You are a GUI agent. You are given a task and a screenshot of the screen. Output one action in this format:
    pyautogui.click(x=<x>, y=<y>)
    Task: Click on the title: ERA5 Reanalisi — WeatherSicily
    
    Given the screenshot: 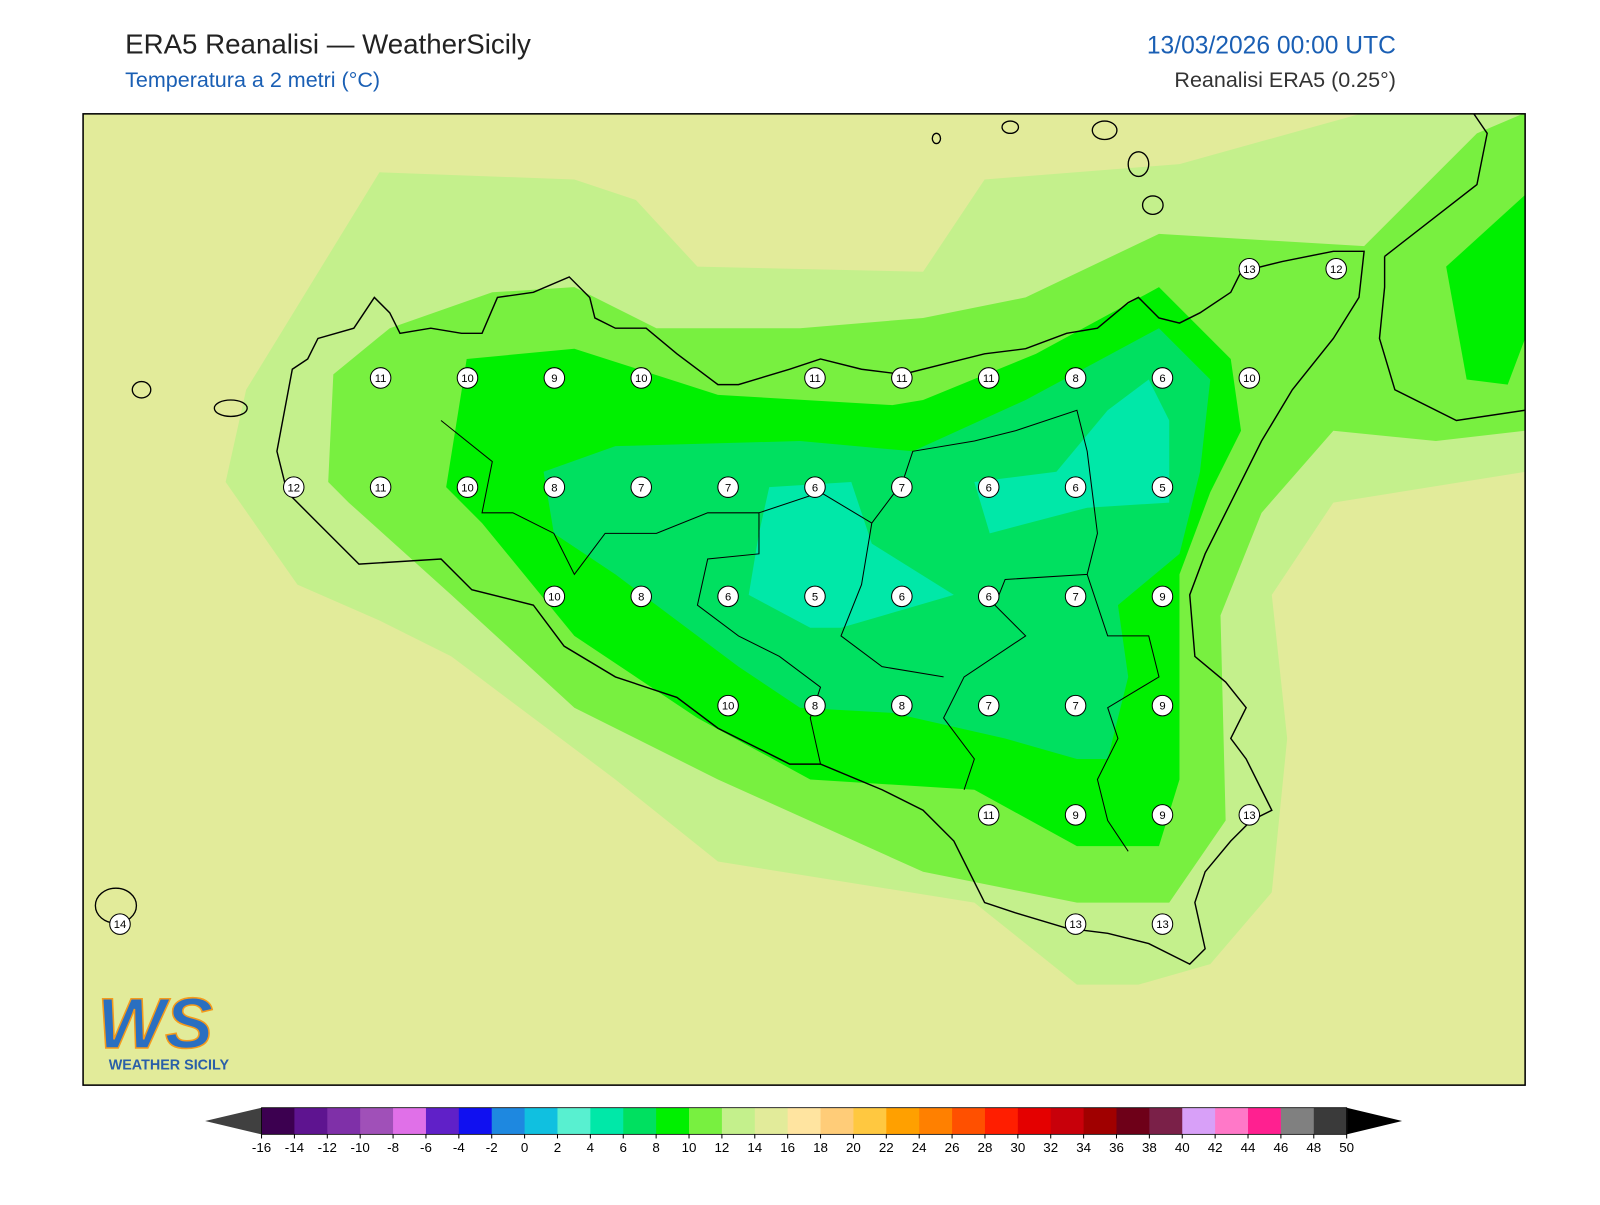 What is the action you would take?
    pyautogui.click(x=328, y=43)
    